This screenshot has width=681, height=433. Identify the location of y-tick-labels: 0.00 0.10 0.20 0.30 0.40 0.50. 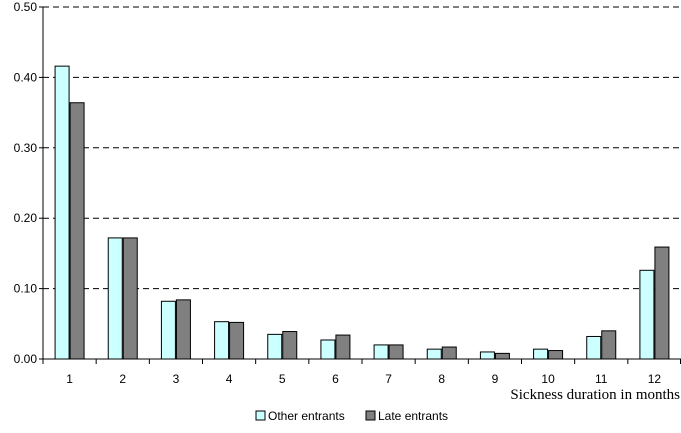
(26, 183).